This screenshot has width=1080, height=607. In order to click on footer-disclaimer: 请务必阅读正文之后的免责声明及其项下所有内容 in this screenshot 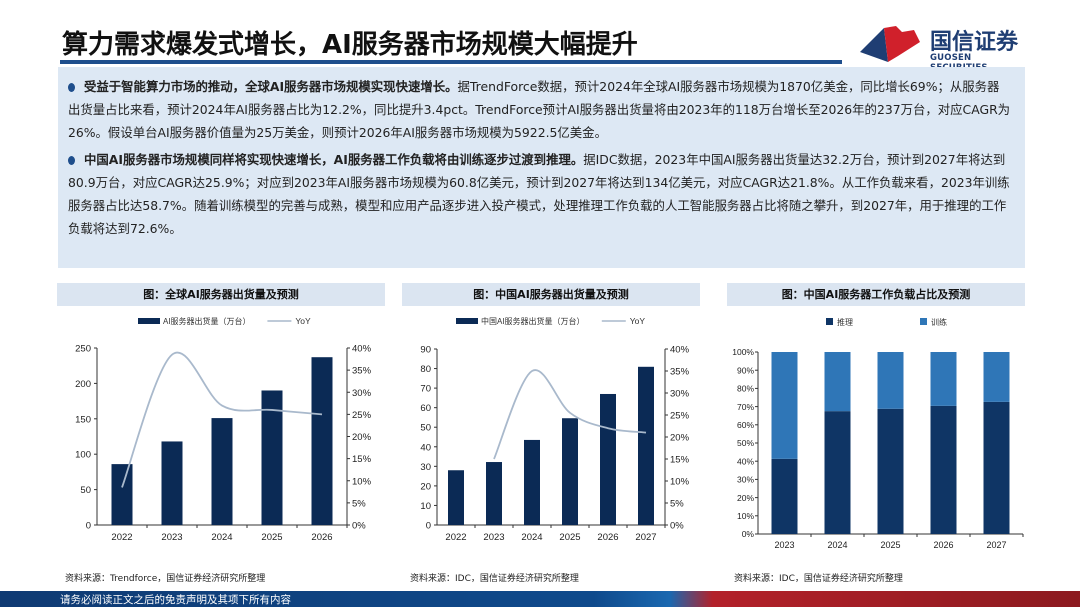, I will do `click(175, 600)`.